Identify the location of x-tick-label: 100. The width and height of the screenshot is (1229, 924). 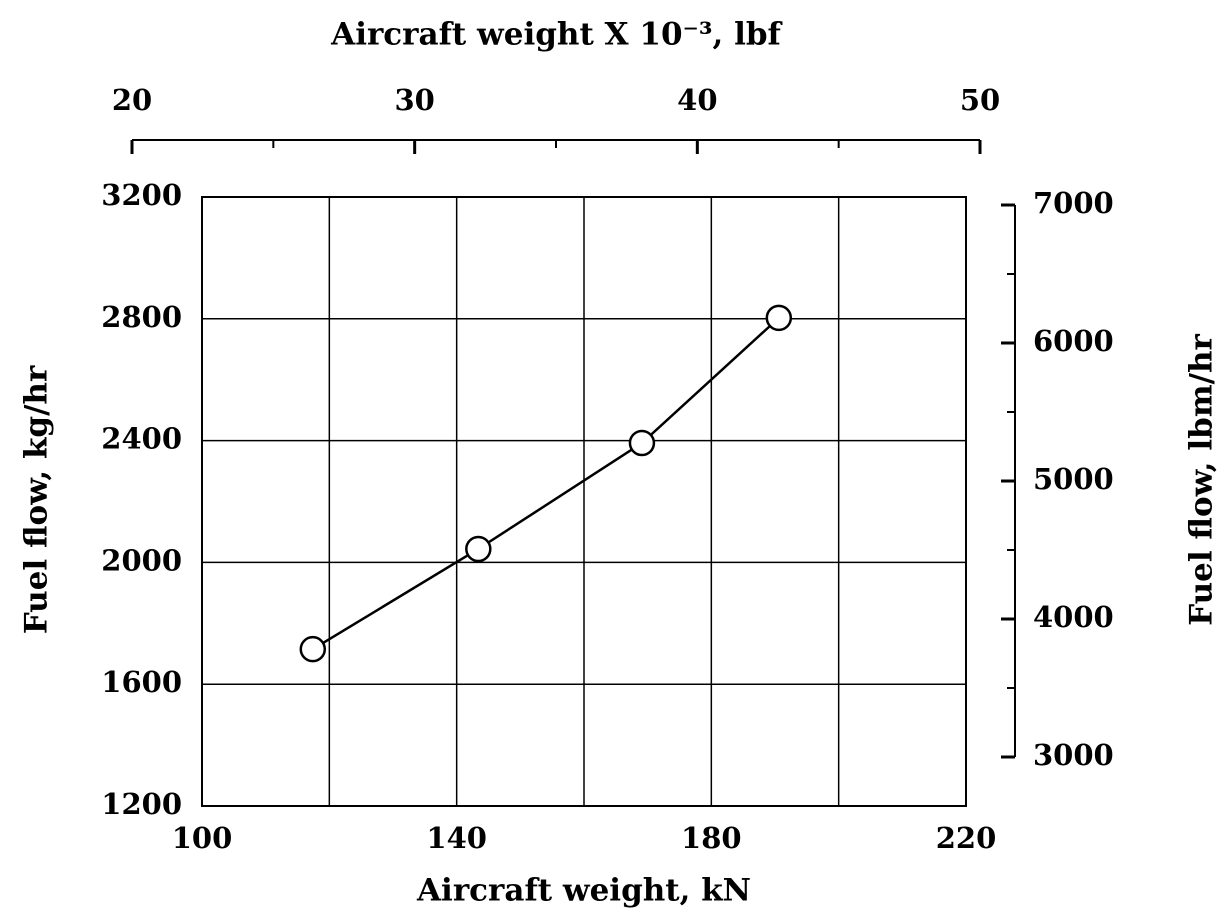
(202, 838).